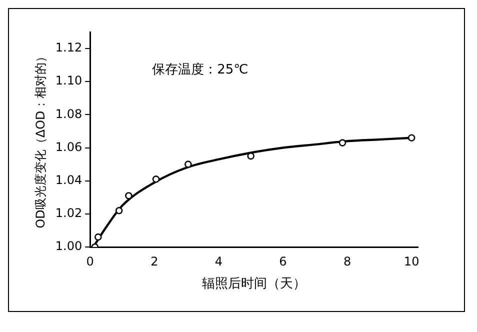  Describe the element at coordinates (200, 69) in the screenshot. I see `annotation: 保存温度：25℃` at that location.